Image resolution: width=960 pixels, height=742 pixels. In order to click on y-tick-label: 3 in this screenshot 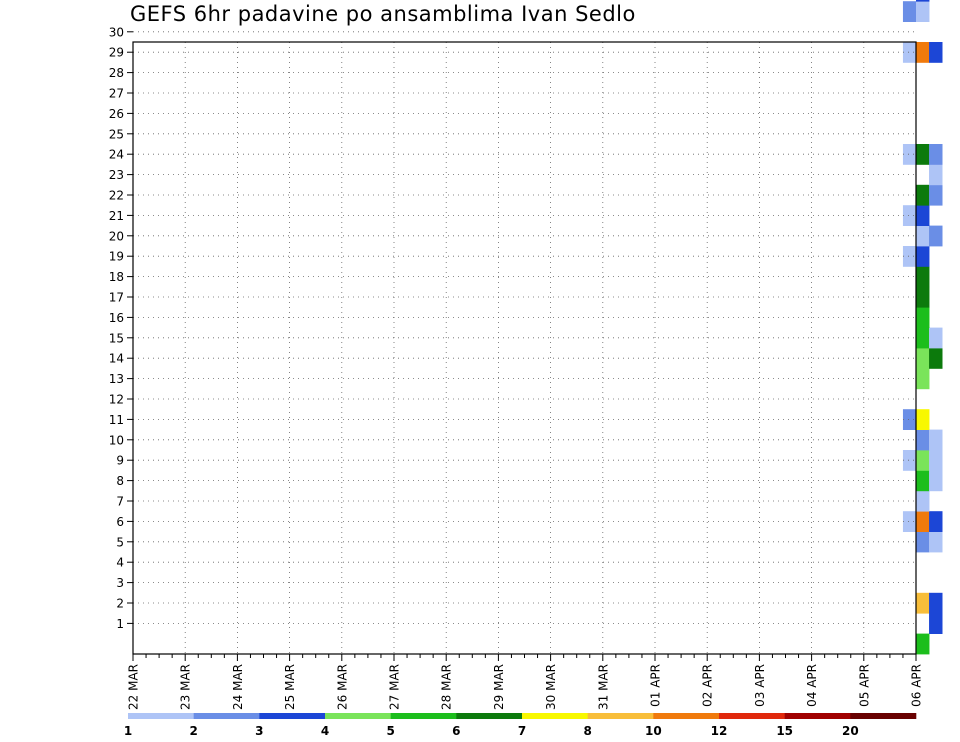, I will do `click(120, 583)`.